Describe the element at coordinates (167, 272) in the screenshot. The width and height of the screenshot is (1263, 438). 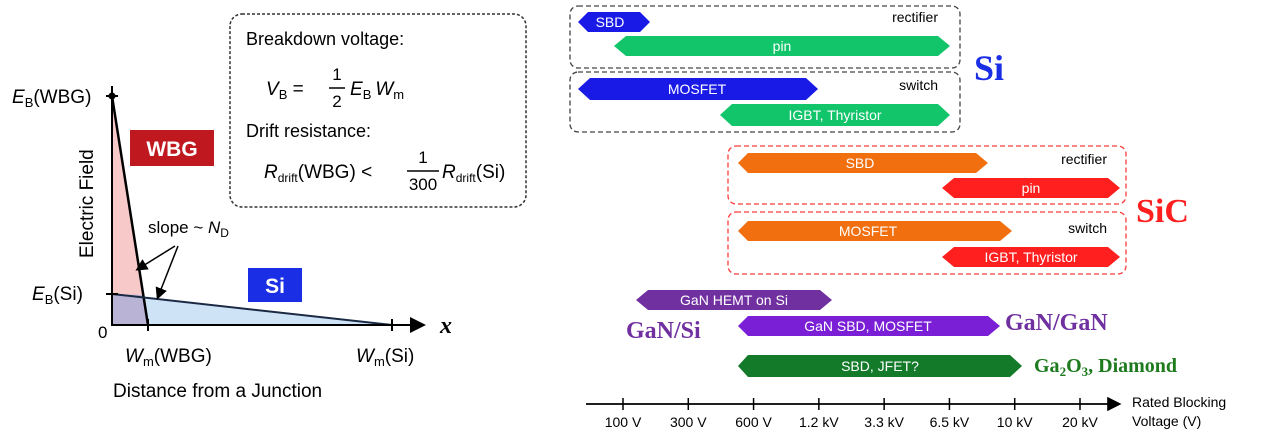
I see `slope-arrow-si` at that location.